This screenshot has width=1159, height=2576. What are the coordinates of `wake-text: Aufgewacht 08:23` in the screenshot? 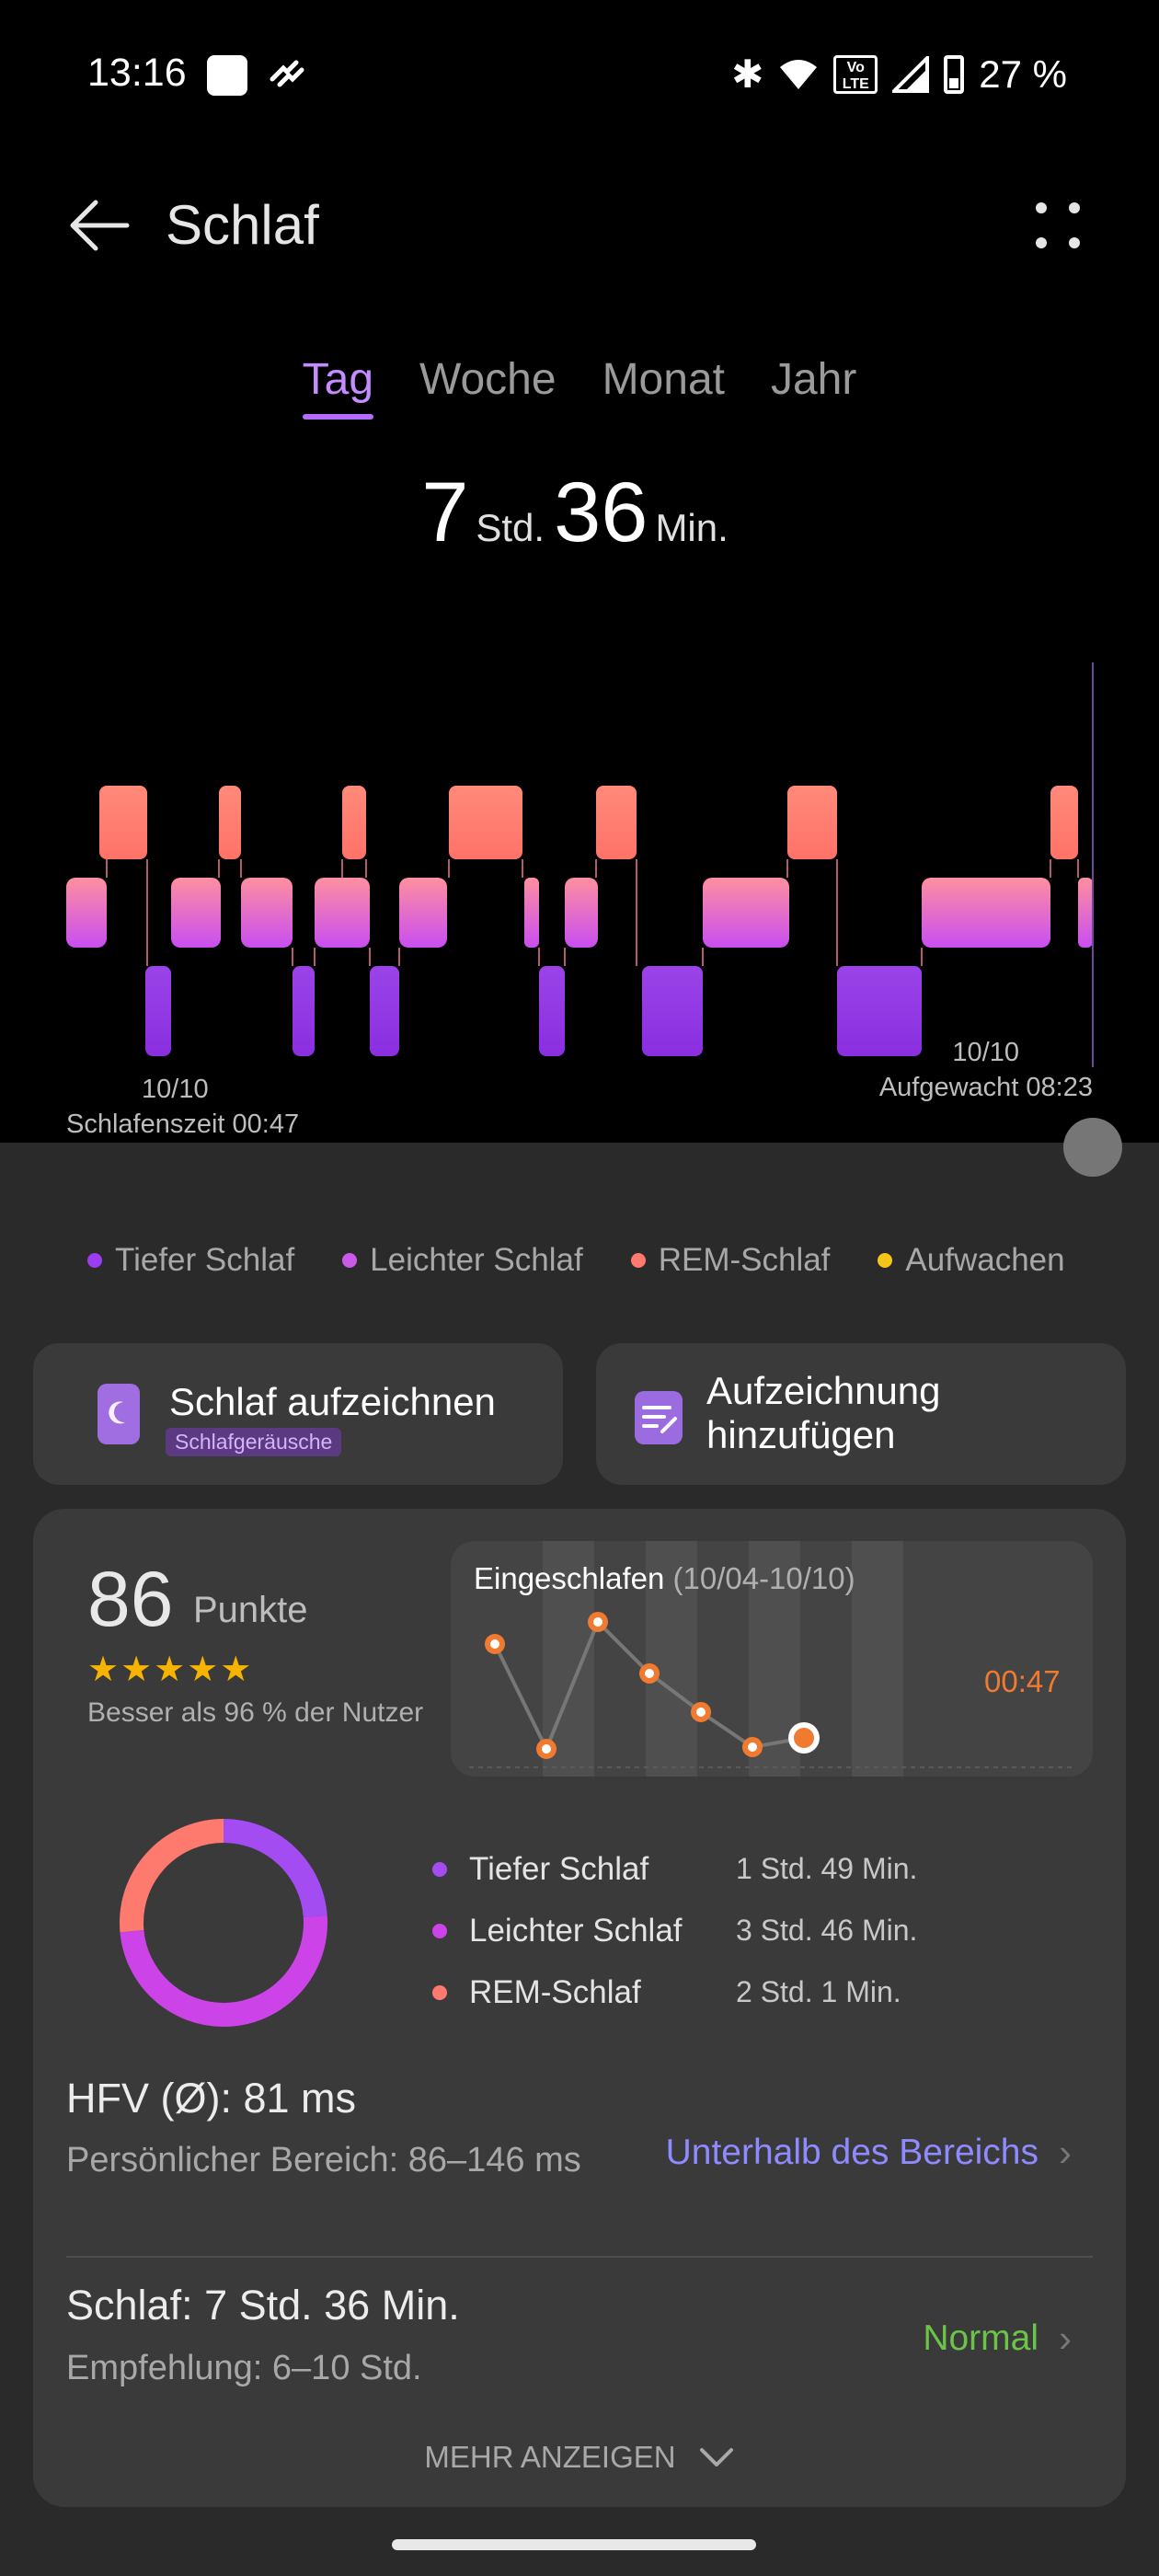 It's located at (985, 1087).